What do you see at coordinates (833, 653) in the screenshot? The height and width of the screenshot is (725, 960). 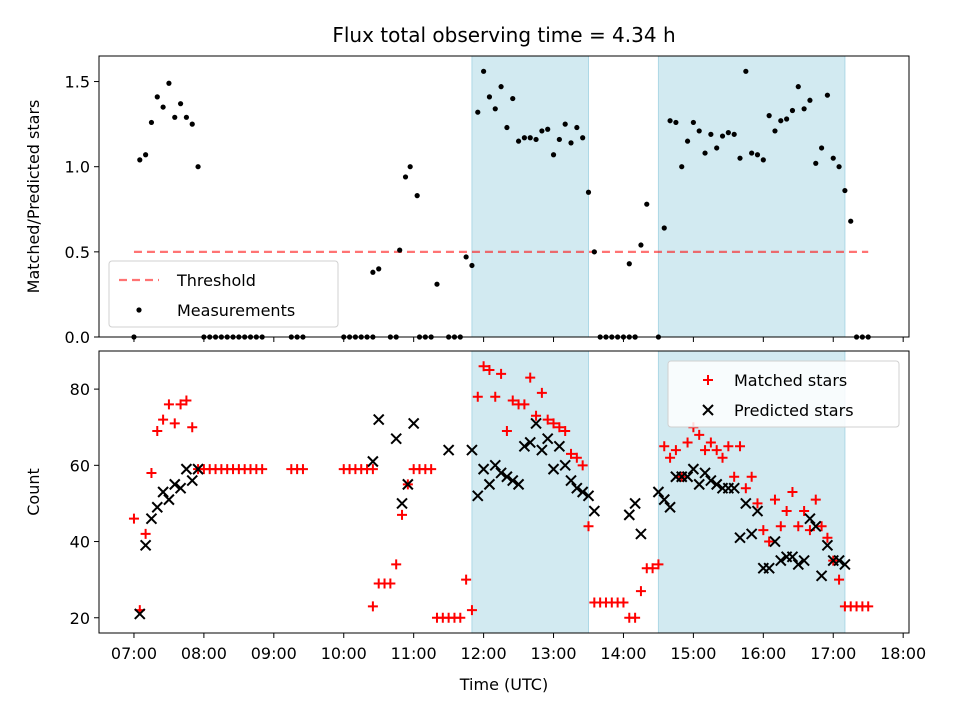 I see `x-tick-label: 17:00` at bounding box center [833, 653].